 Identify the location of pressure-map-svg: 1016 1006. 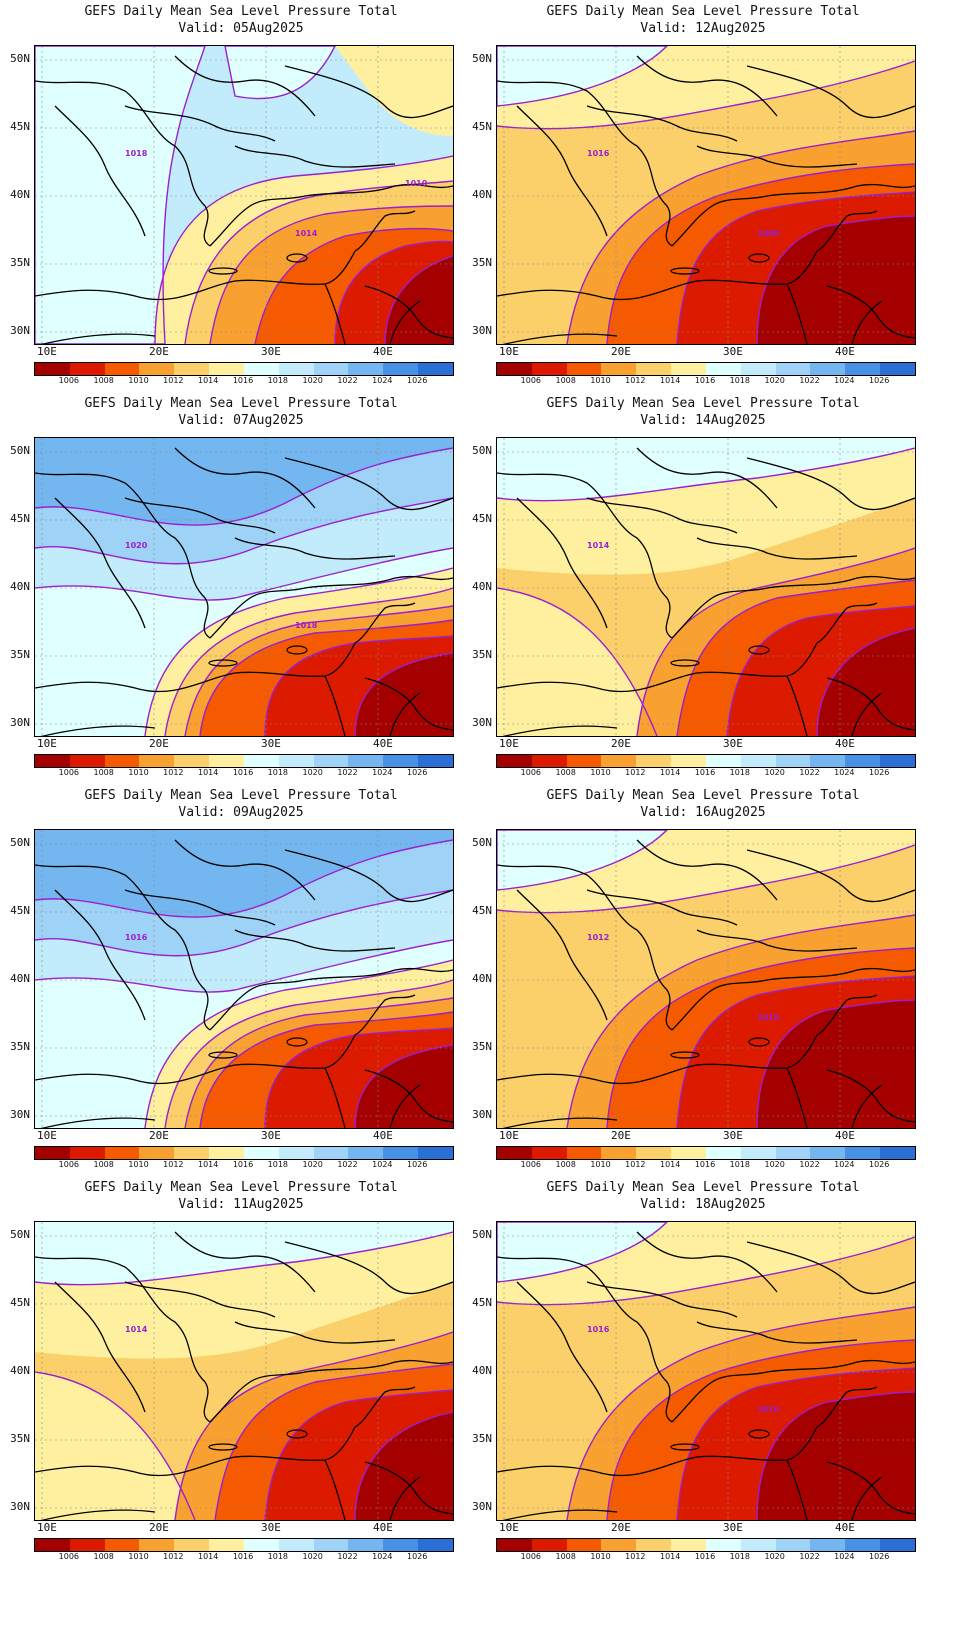
(706, 195).